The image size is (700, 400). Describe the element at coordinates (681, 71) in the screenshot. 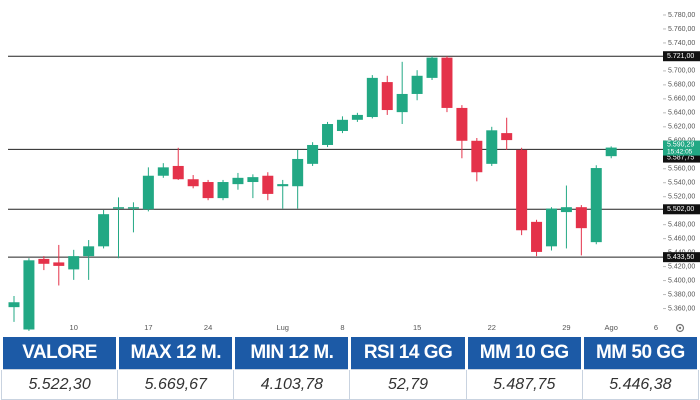

I see `y-tick-label: 5.700,00` at that location.